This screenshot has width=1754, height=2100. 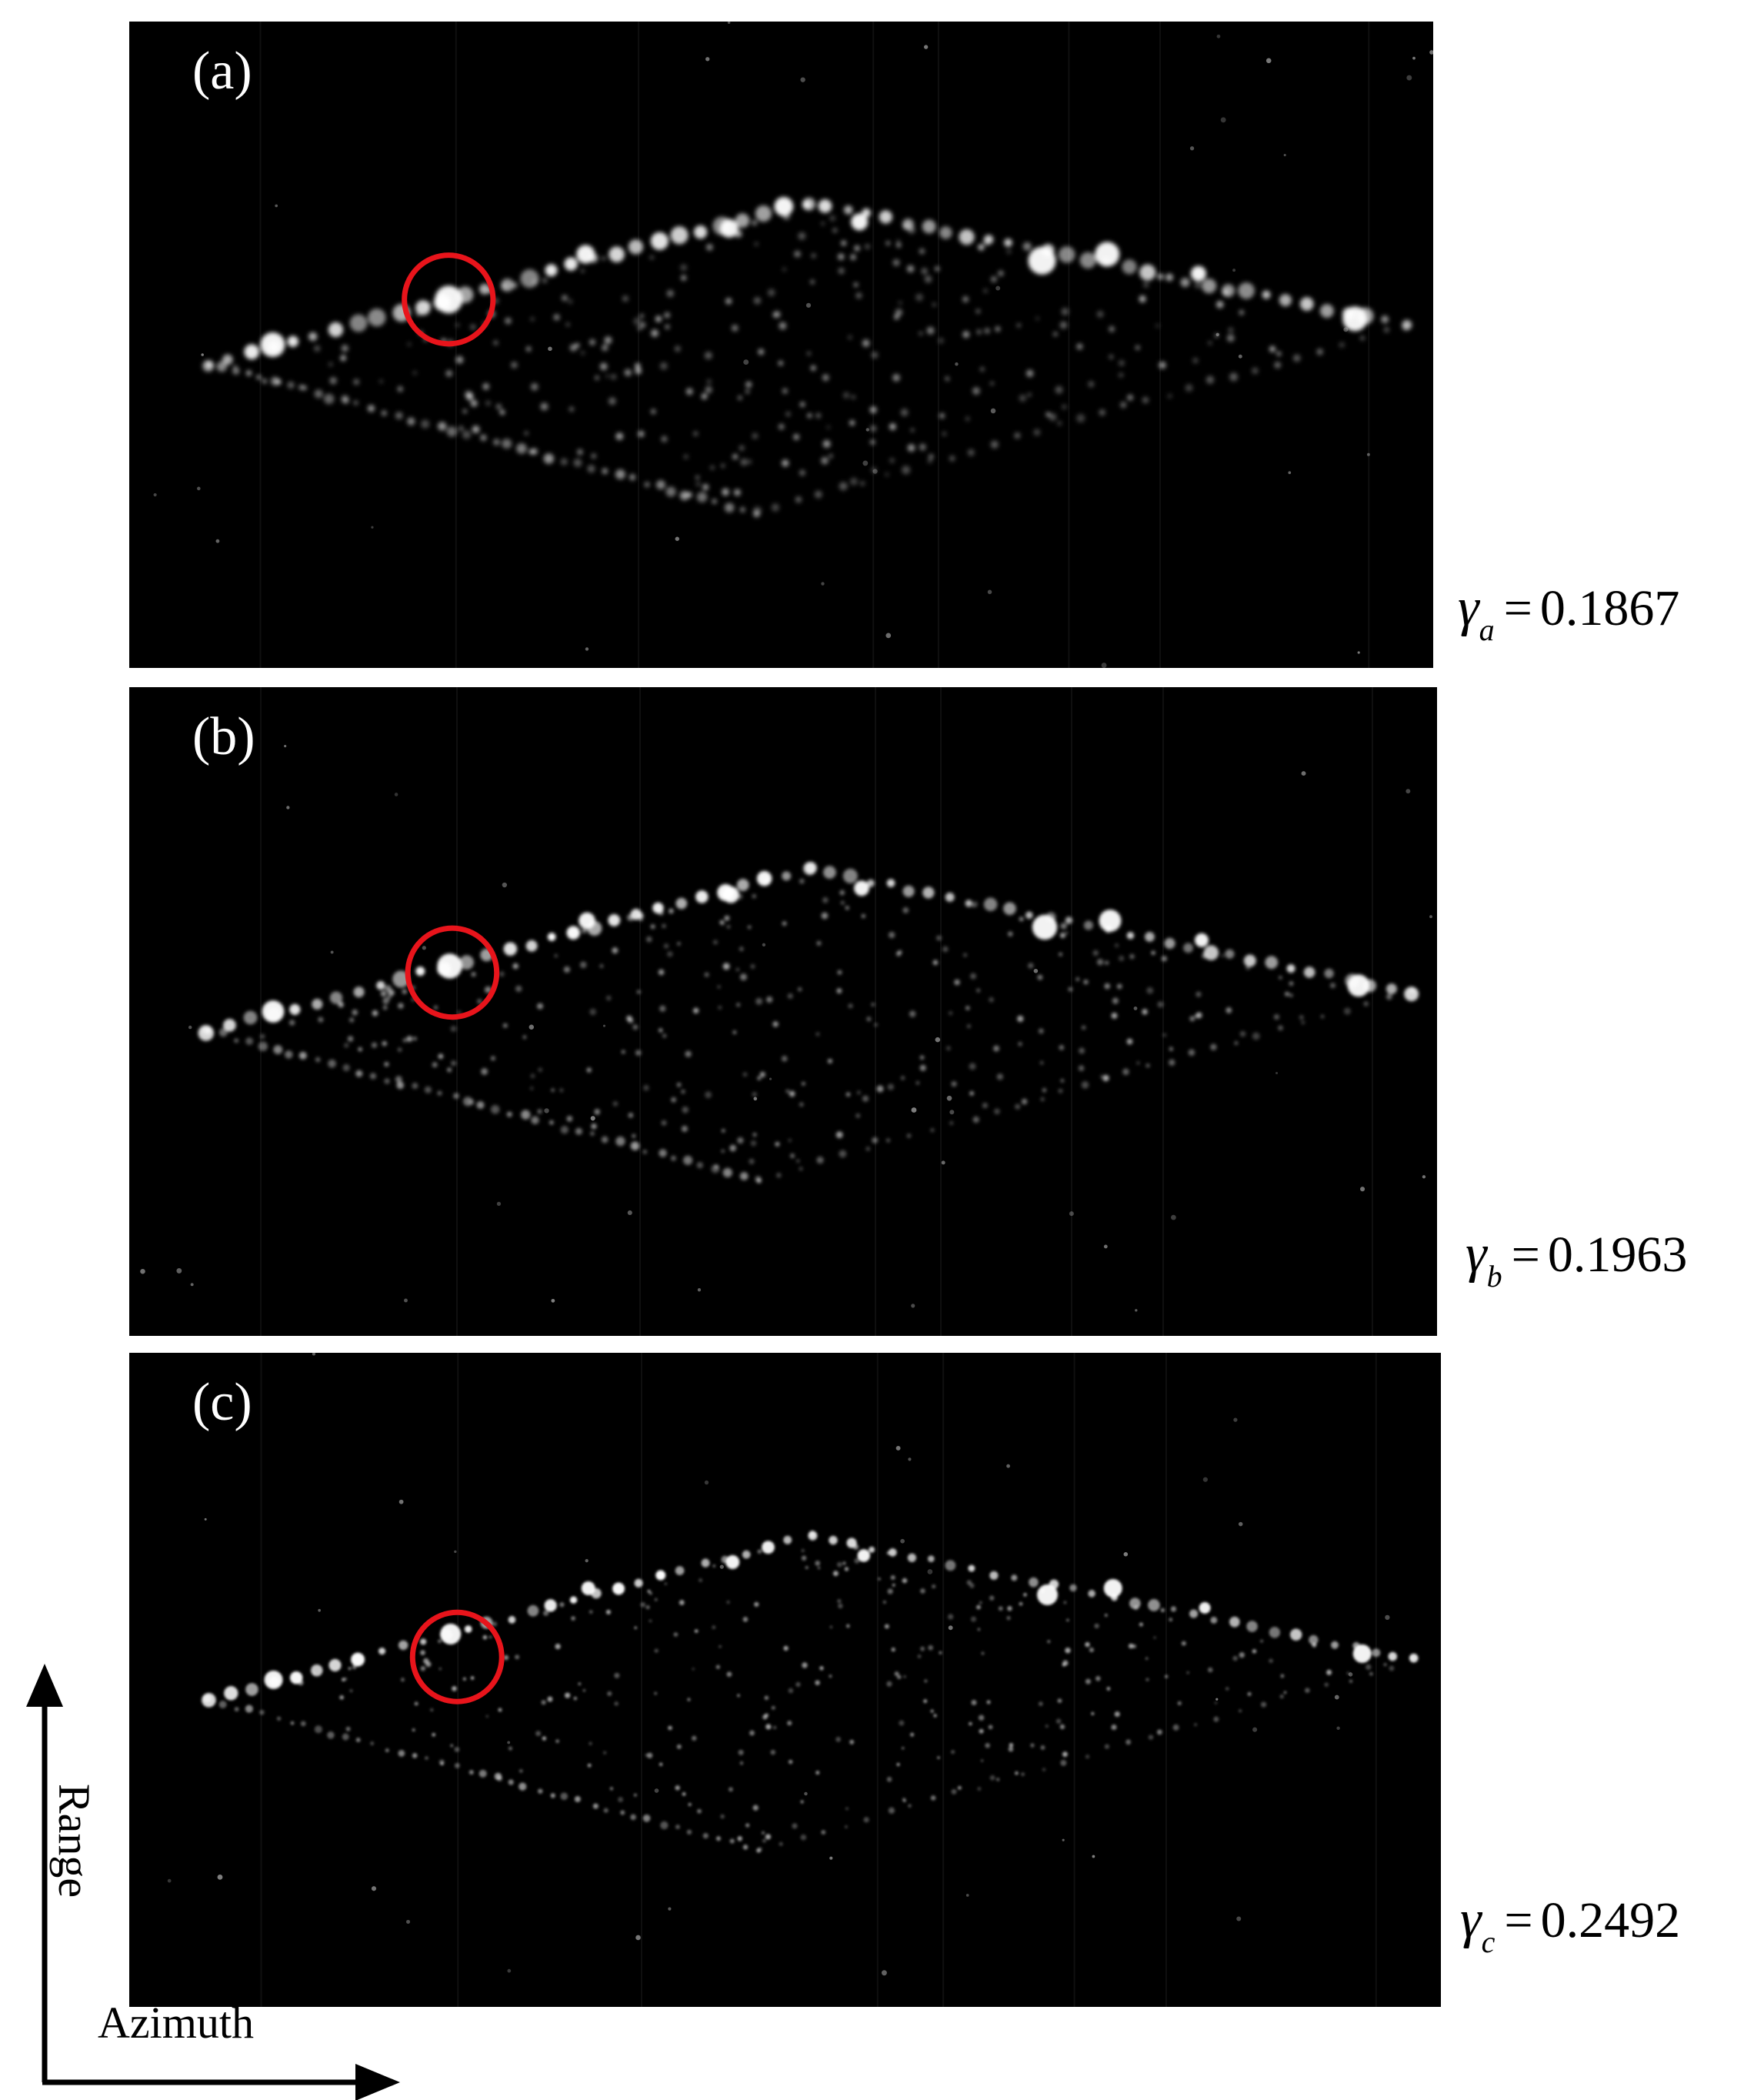 I want to click on gamma-value-a: γa = 0.1867, so click(x=1569, y=612).